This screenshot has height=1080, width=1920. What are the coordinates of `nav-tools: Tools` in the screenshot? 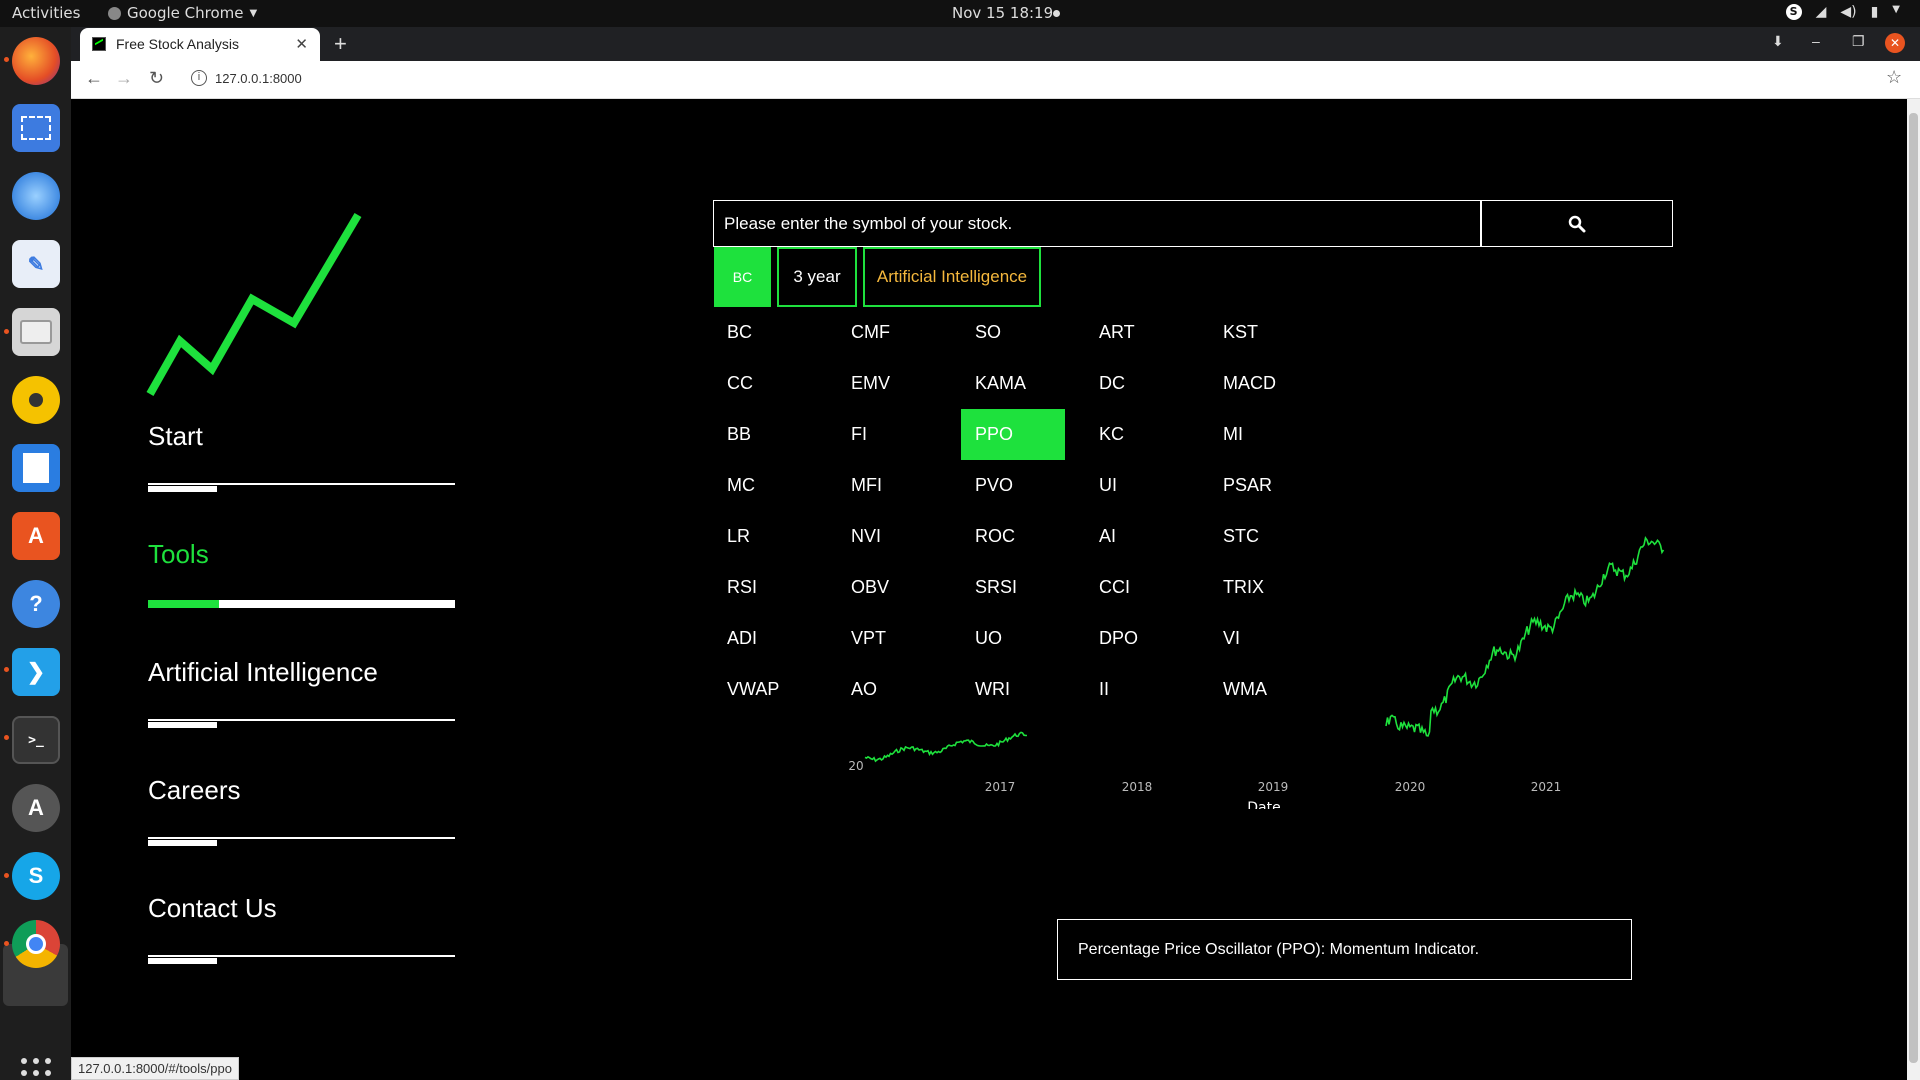 It's located at (301, 554).